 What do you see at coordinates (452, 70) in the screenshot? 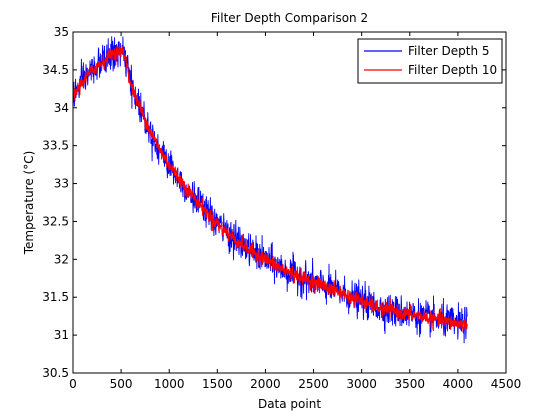
I see `legend-label: Filter Depth 10` at bounding box center [452, 70].